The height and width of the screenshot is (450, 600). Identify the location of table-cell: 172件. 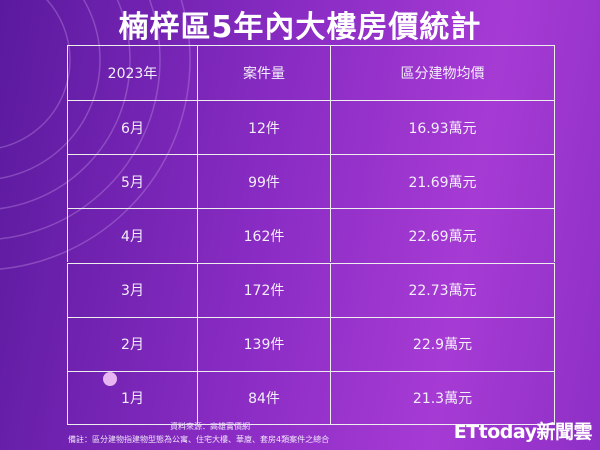
(263, 289).